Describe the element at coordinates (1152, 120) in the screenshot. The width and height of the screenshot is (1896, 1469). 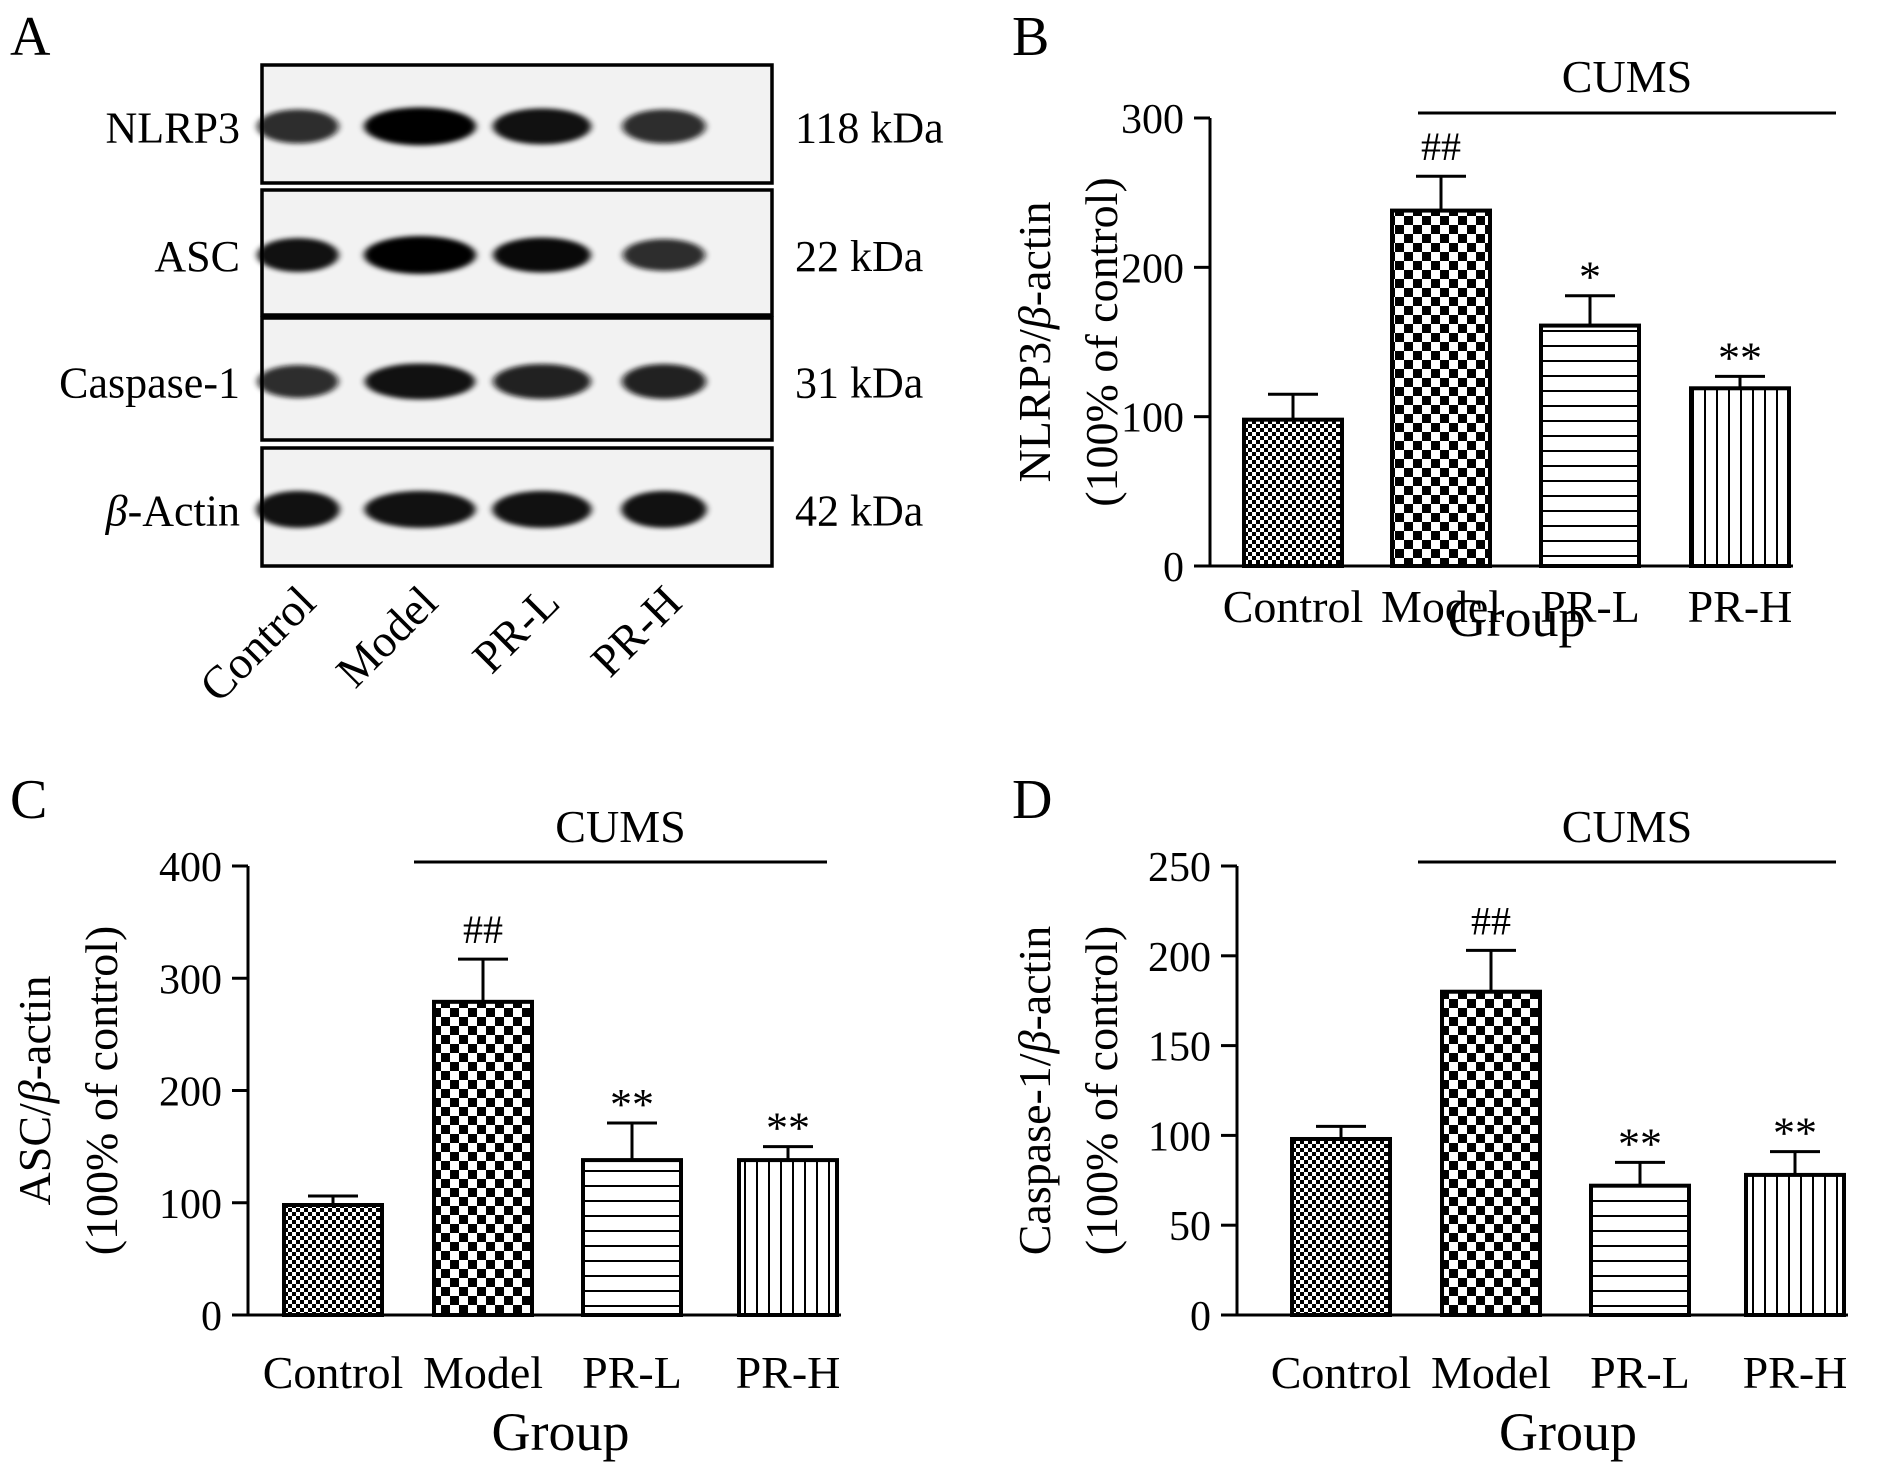
I see `y-tick-label: 300` at that location.